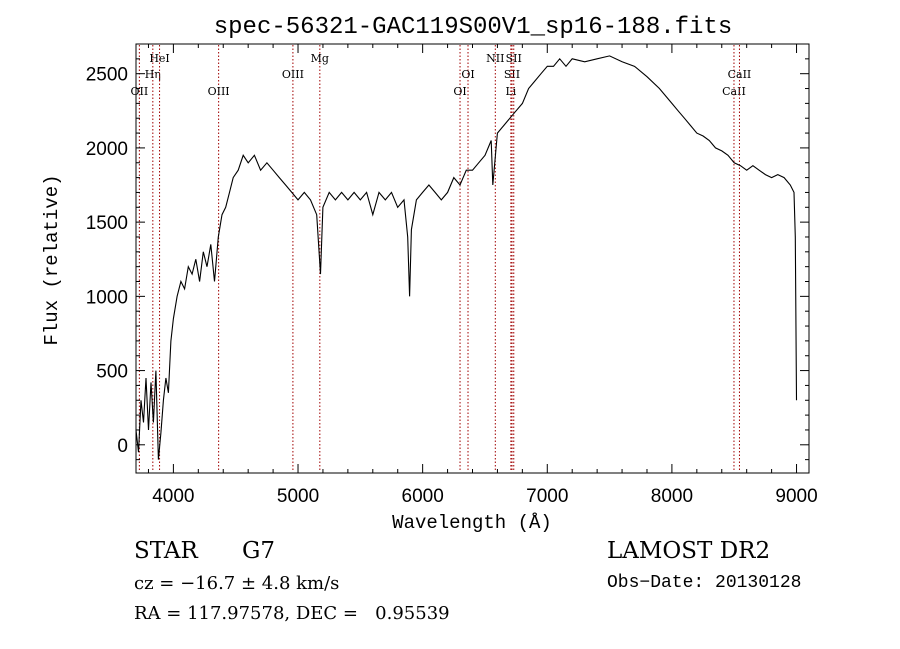  I want to click on x-tick-label: 4000, so click(173, 496).